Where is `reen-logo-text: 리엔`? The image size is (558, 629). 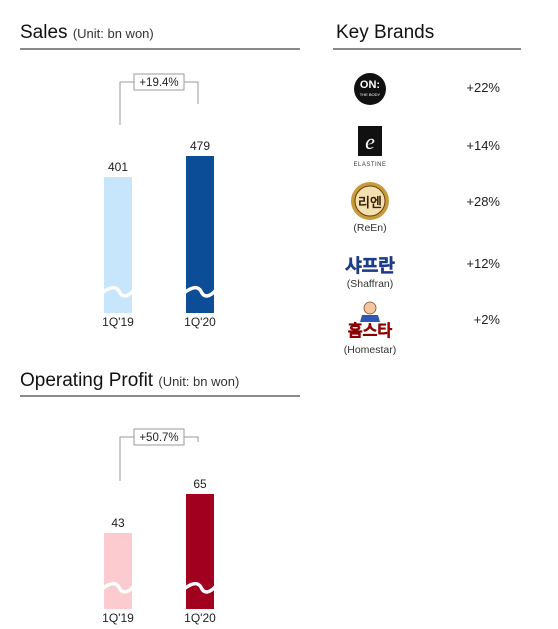 reen-logo-text: 리엔 is located at coordinates (370, 203).